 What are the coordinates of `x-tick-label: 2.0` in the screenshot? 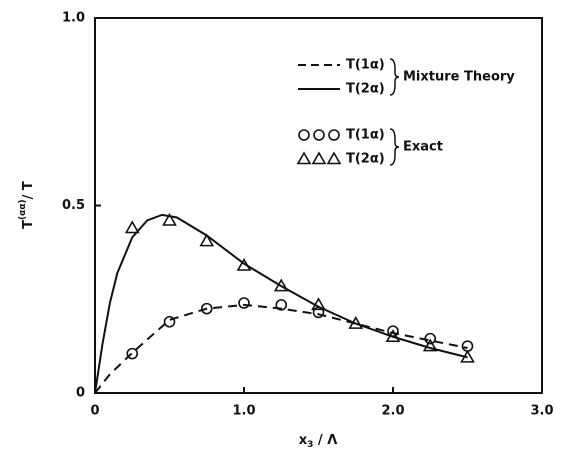 It's located at (392, 411).